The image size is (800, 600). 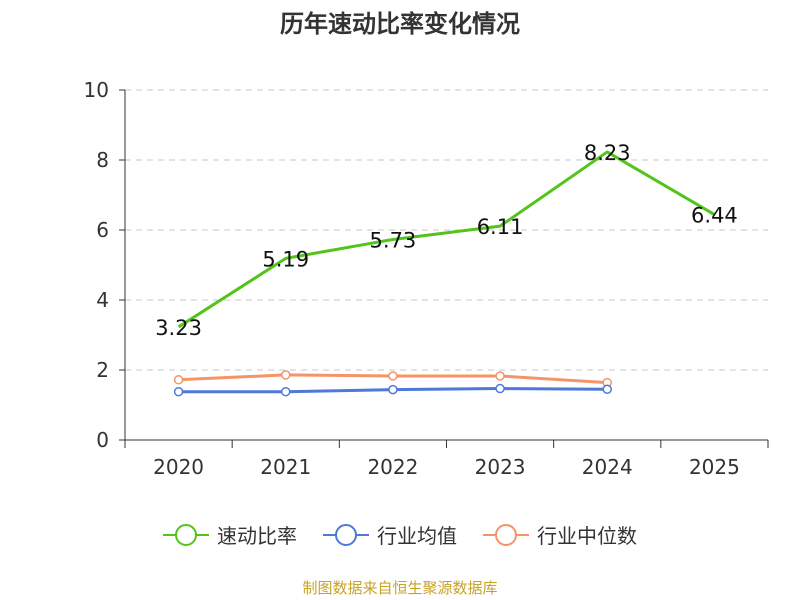 What do you see at coordinates (400, 588) in the screenshot?
I see `data-source-note: 制图数据来自恒生聚源数据库` at bounding box center [400, 588].